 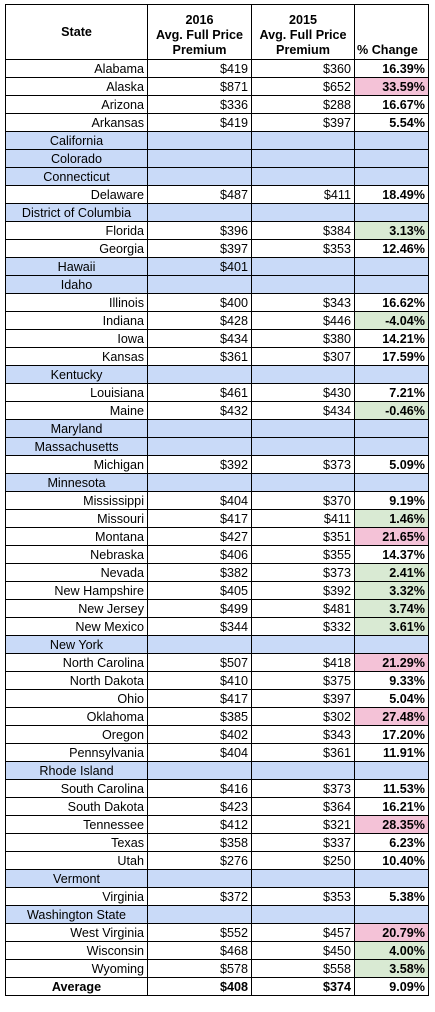 What do you see at coordinates (199, 104) in the screenshot?
I see `premium-2016-cell: $336` at bounding box center [199, 104].